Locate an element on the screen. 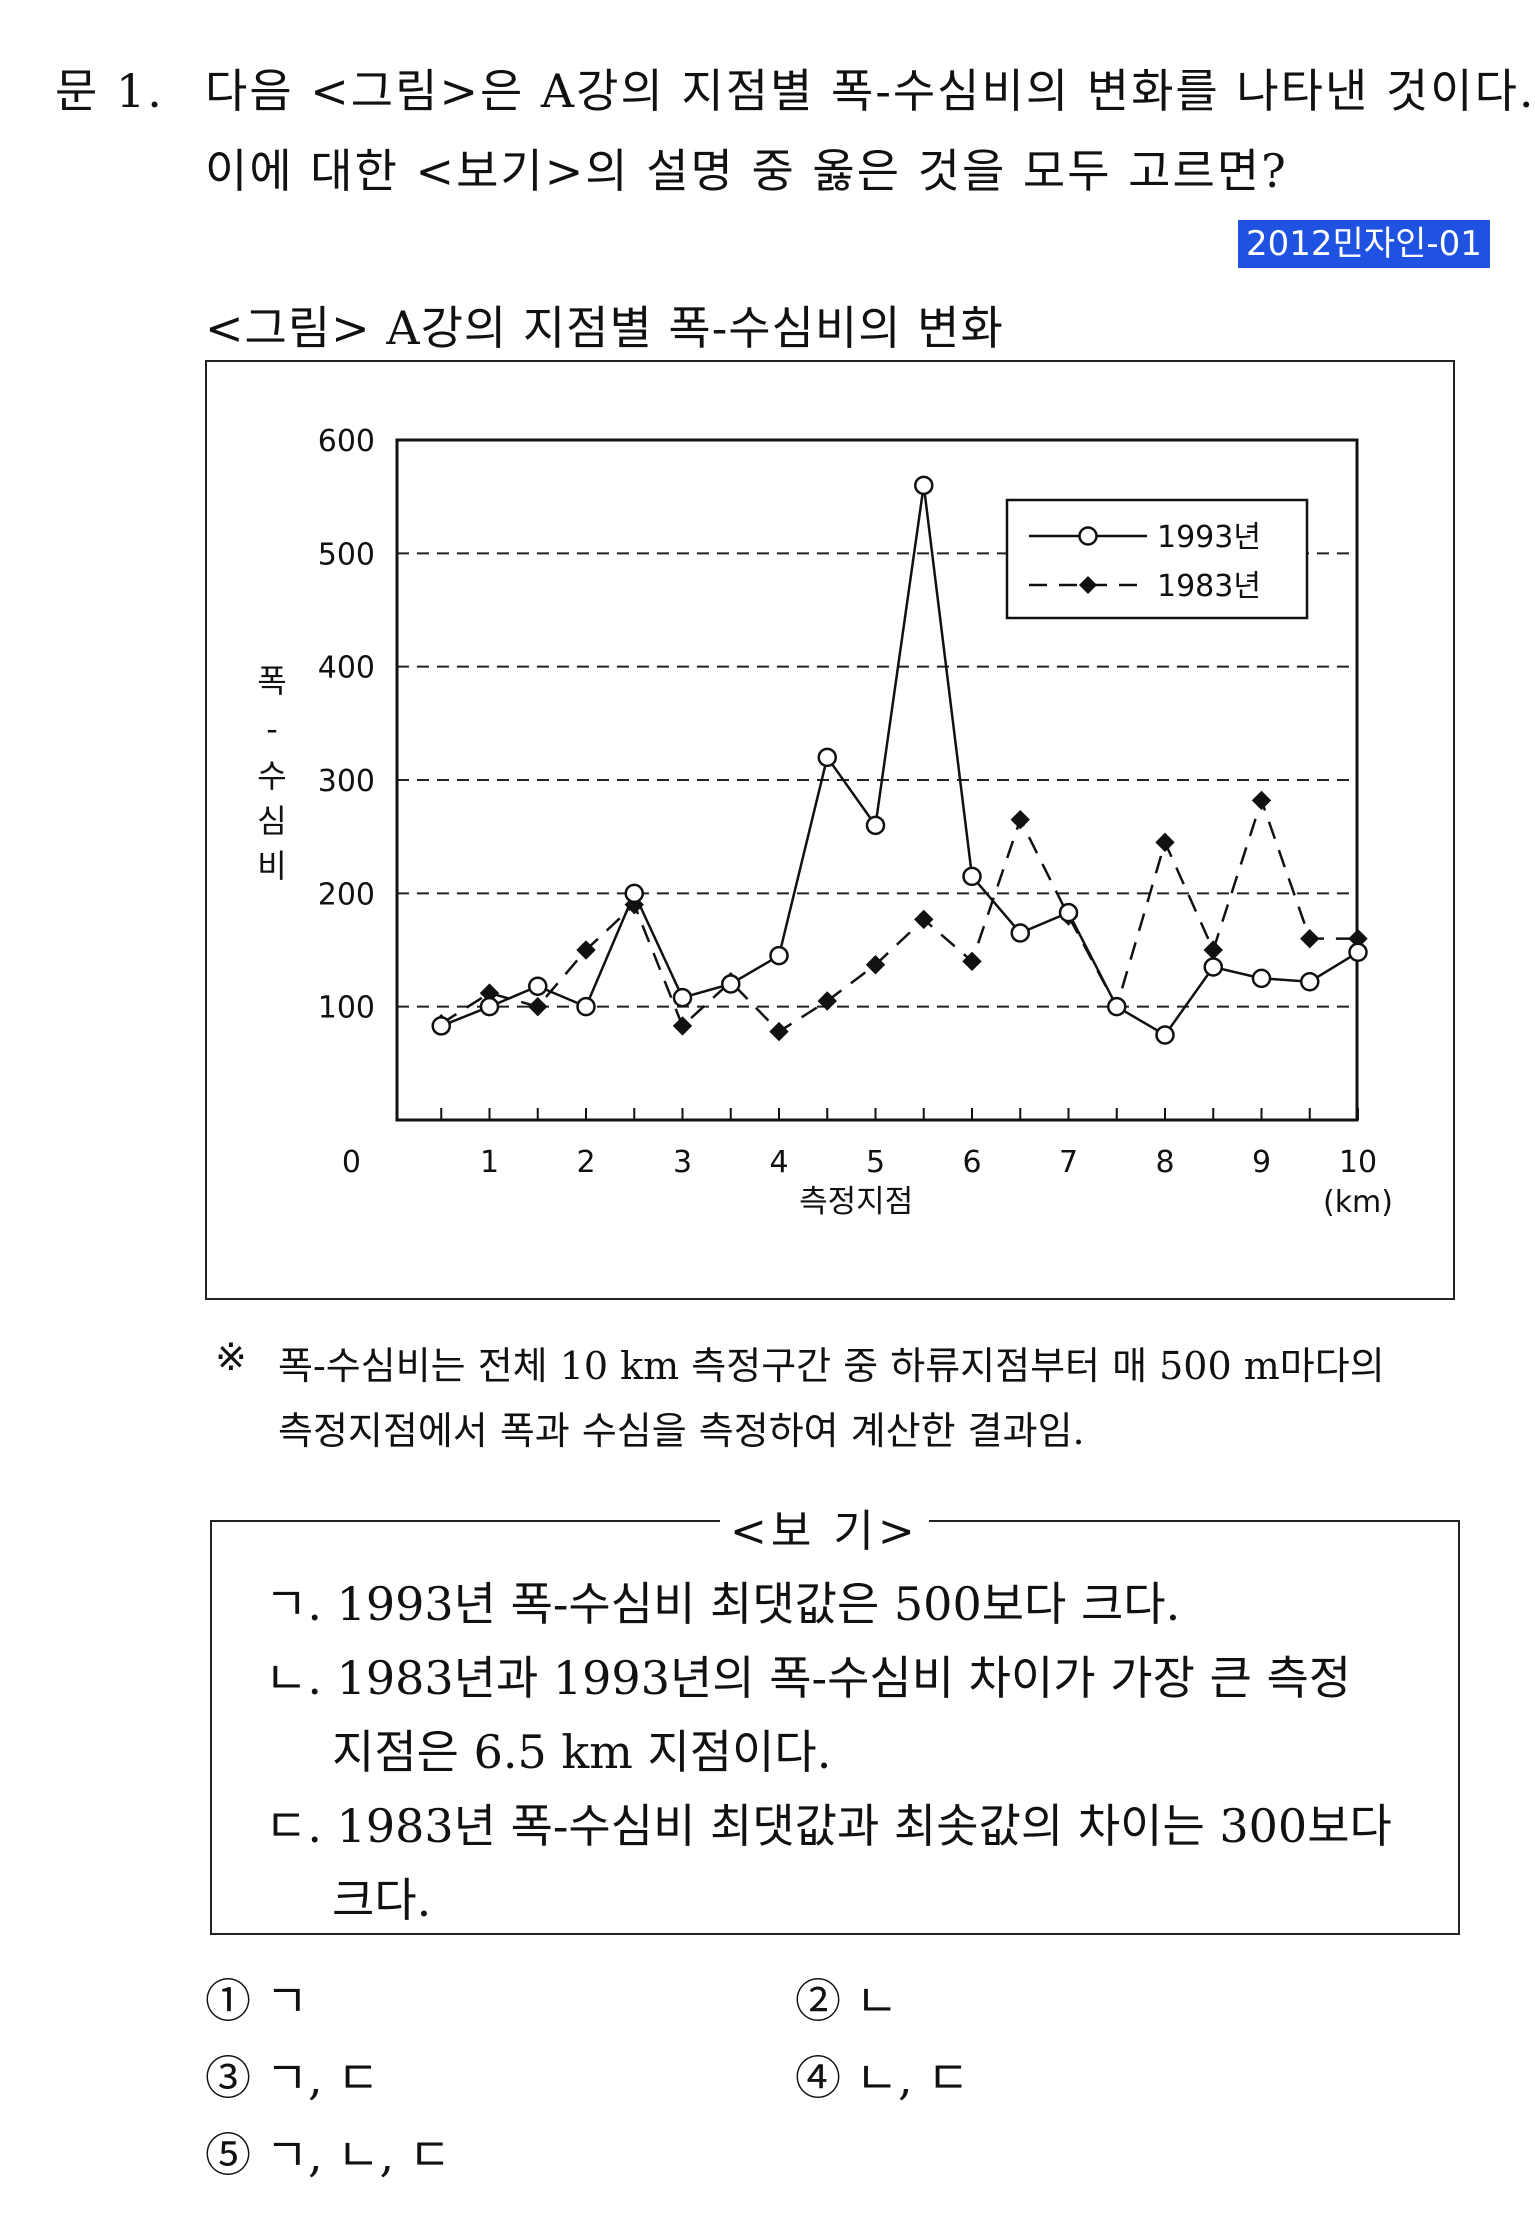  question-text-line2: 이에 대한 <보기>의 설명 중 옳은 것을 모두 고르면? is located at coordinates (746, 171).